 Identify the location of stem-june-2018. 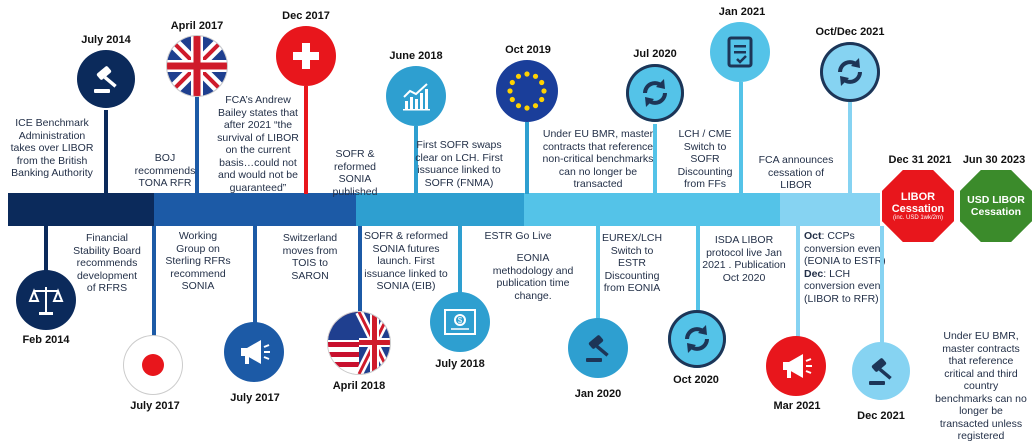
(416, 160).